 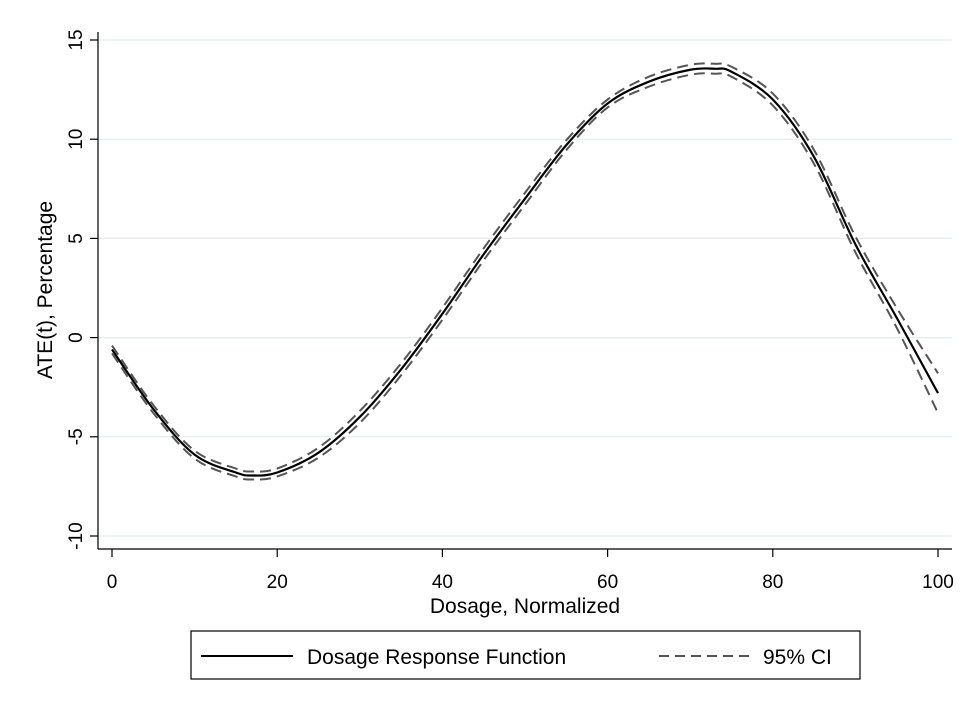 What do you see at coordinates (277, 582) in the screenshot?
I see `x-tick-label: 20` at bounding box center [277, 582].